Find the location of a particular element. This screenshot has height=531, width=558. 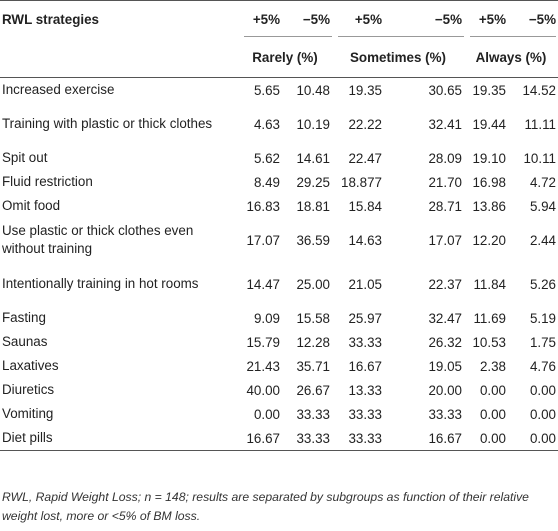

cell-value: 22.22 is located at coordinates (365, 124).